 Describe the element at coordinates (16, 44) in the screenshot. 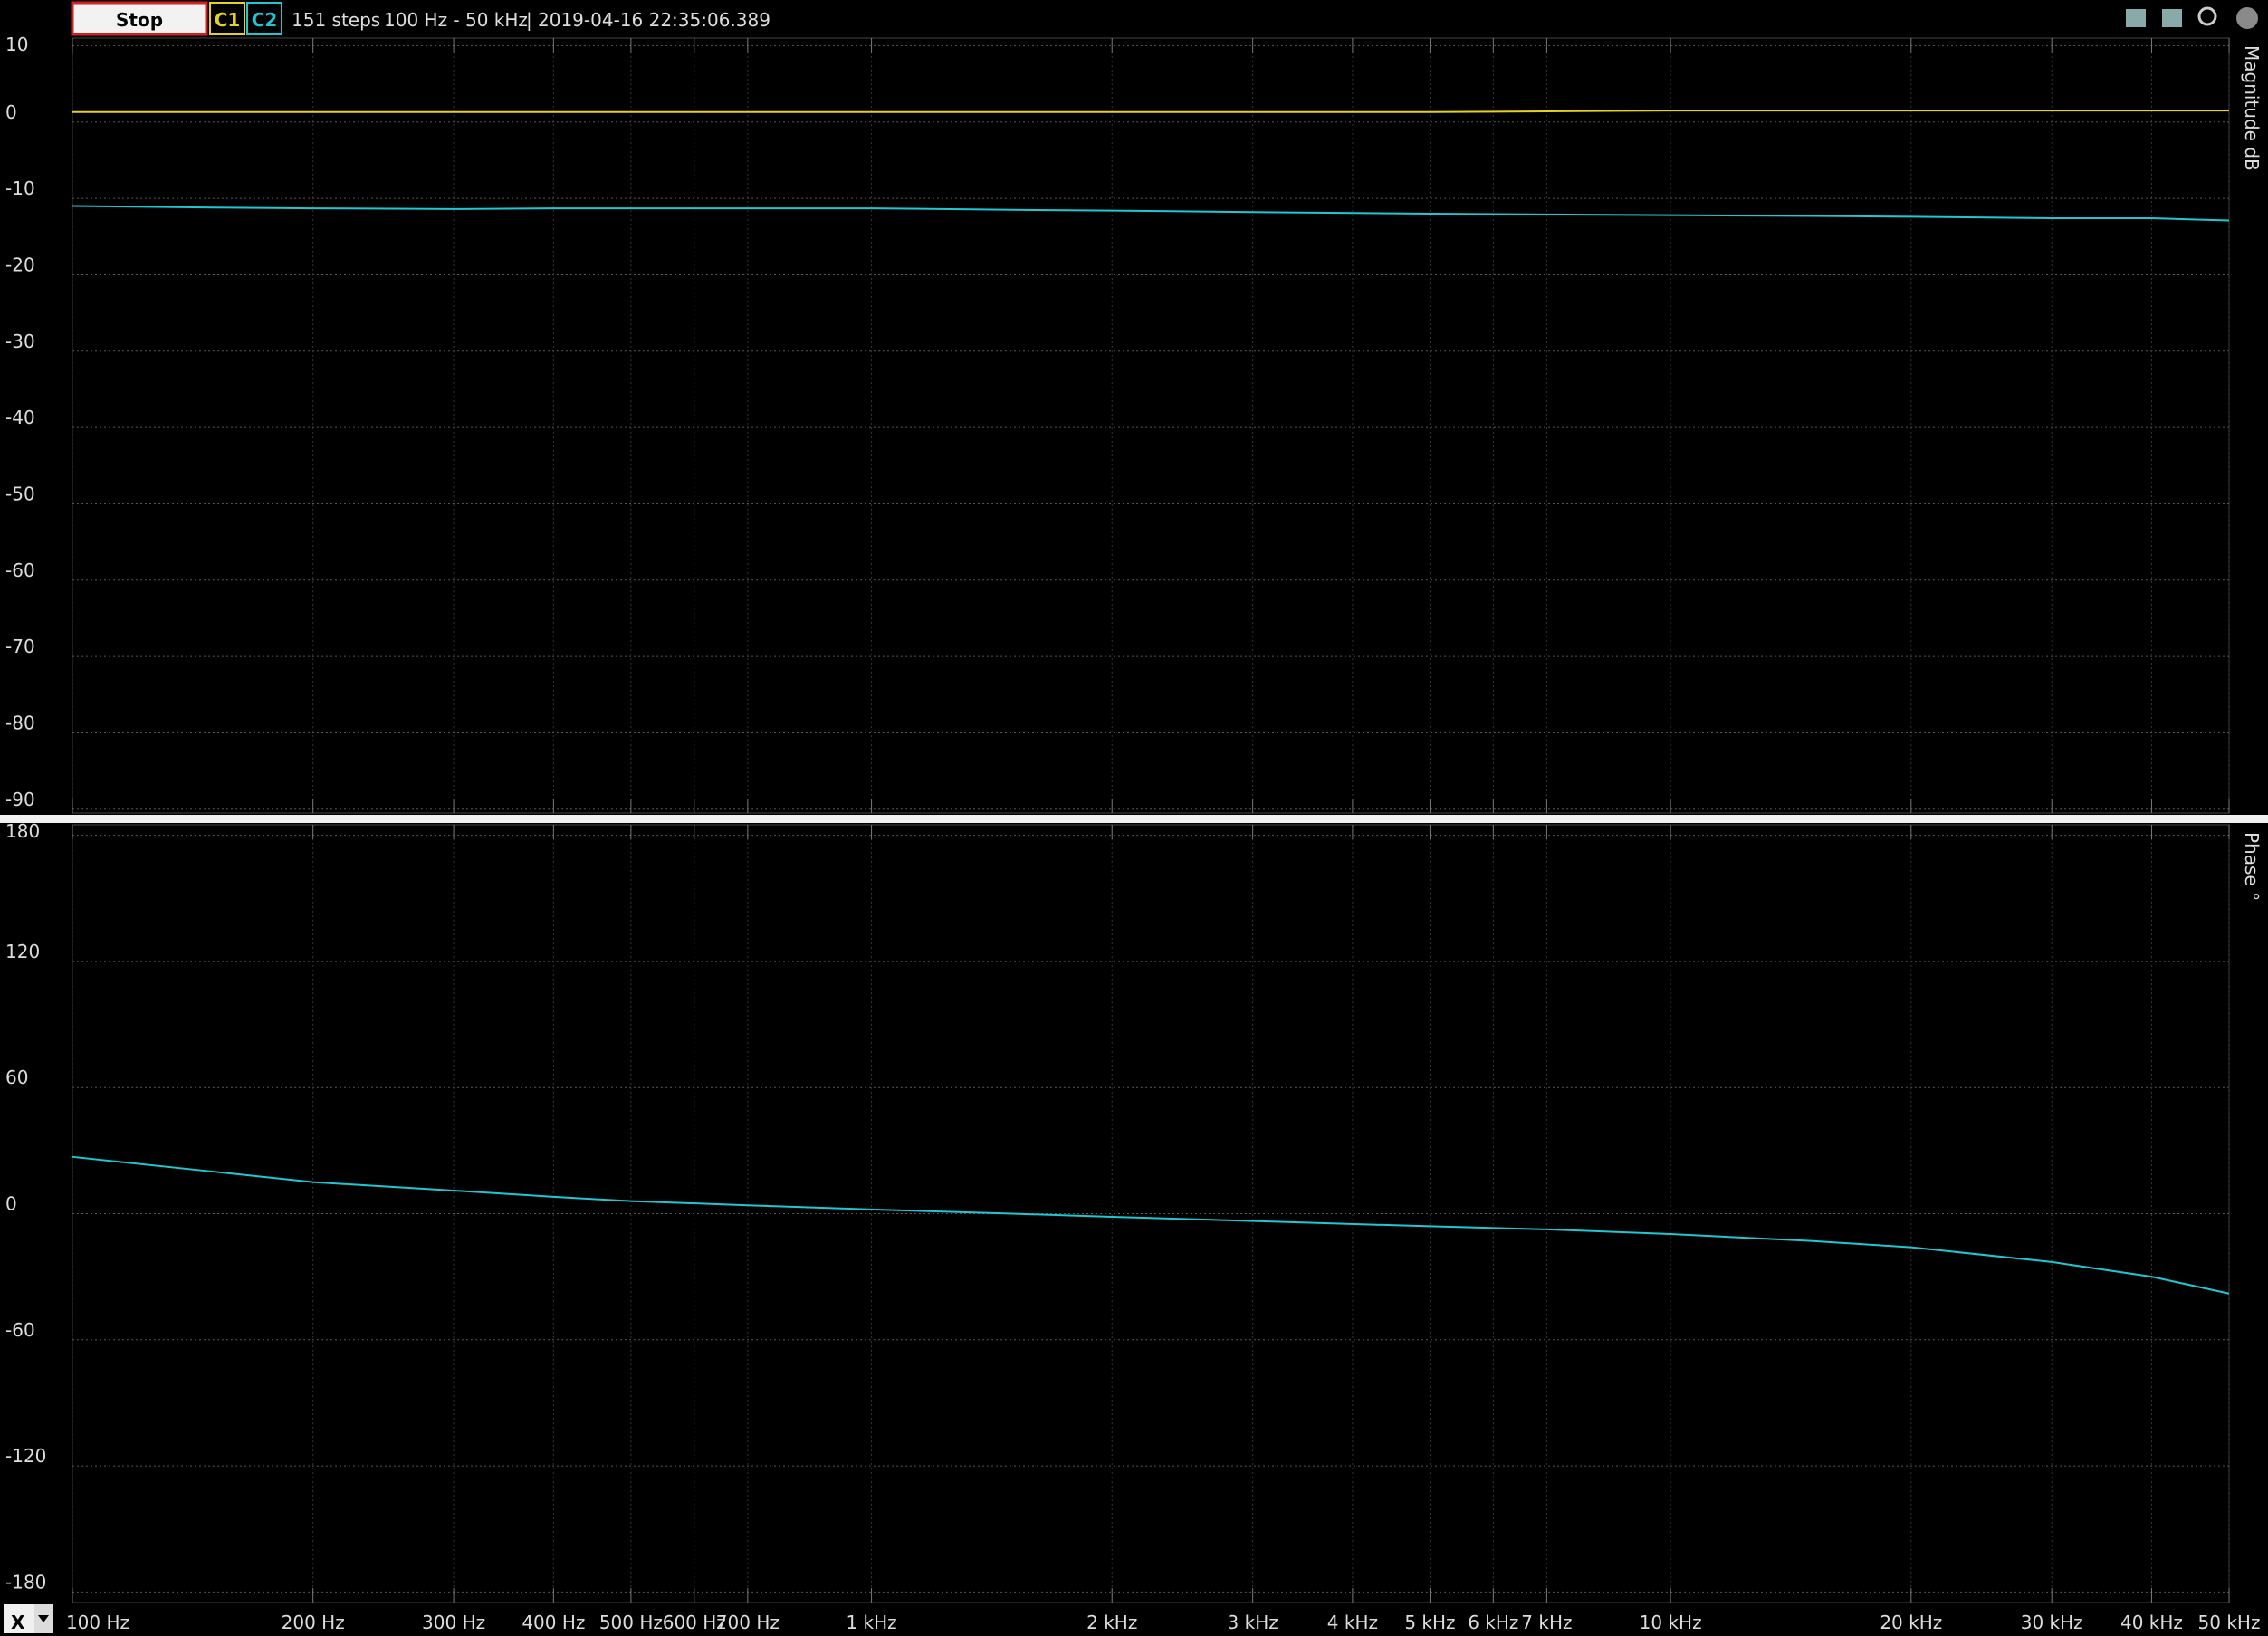

I see `y-tick-label: 10` at that location.